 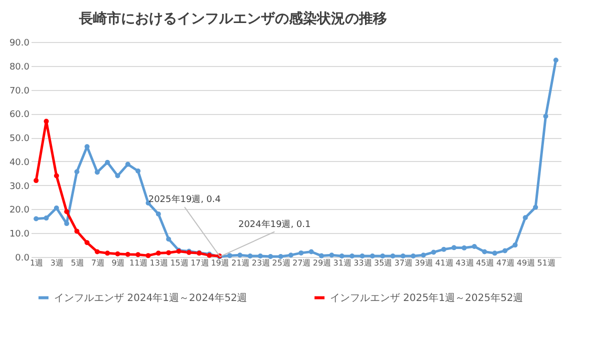 I want to click on x-tick-label: 7週, so click(x=97, y=263).